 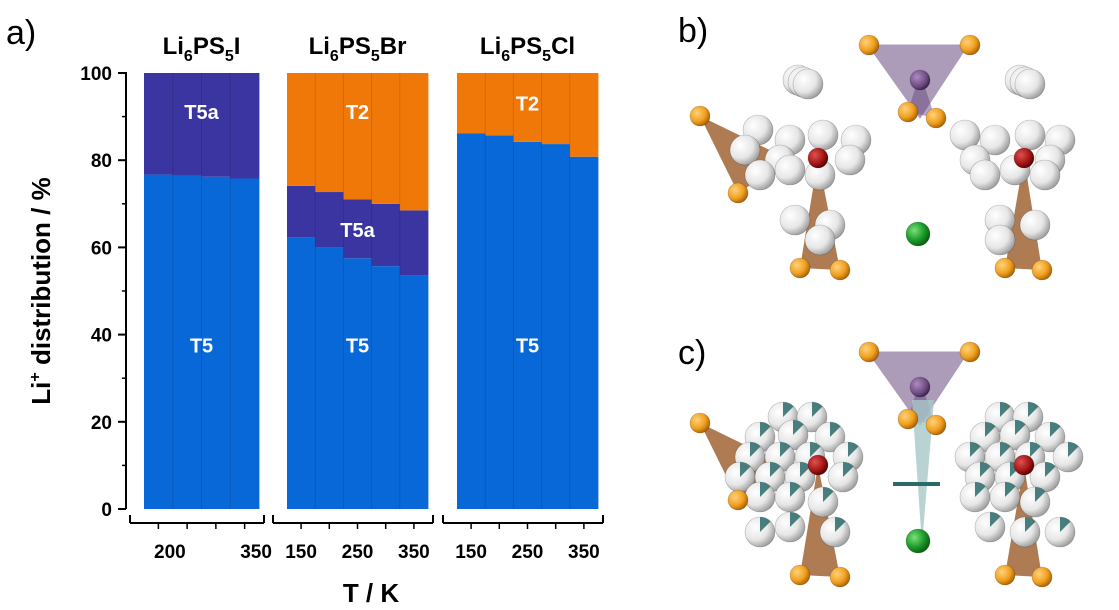 What do you see at coordinates (371, 593) in the screenshot?
I see `x-axis-title: T / K` at bounding box center [371, 593].